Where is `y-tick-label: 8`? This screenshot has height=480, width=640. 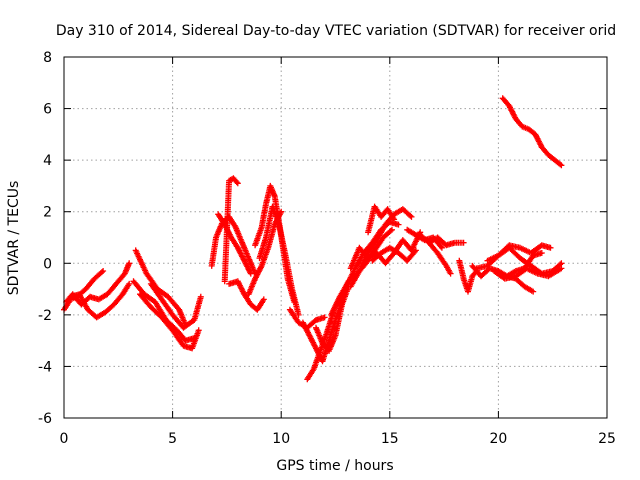
y-tick-label: 8 is located at coordinates (47, 58).